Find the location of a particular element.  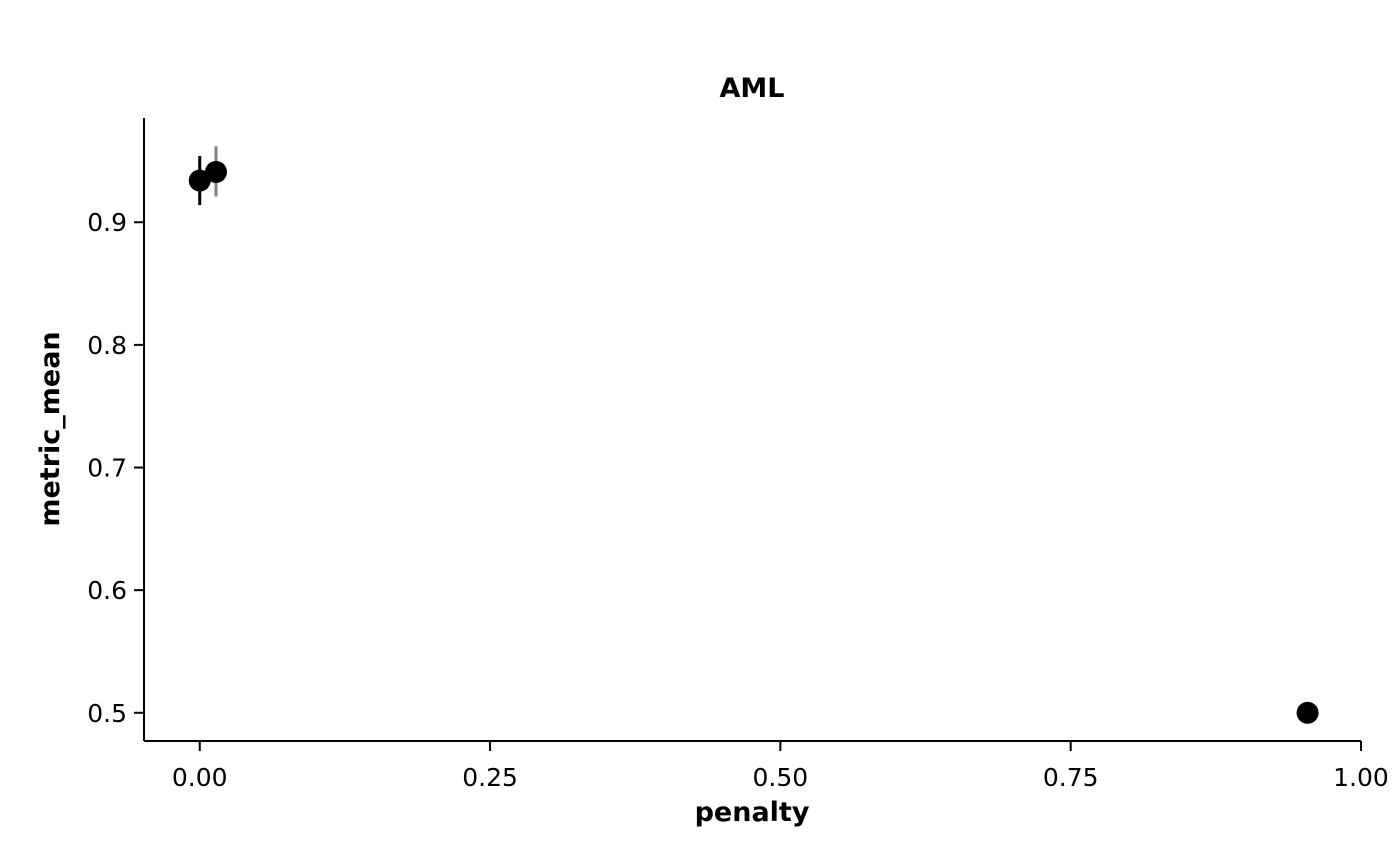

y-axis-ticks: 0.5 0.6 0.7 0.8 0.9 is located at coordinates (115, 468).